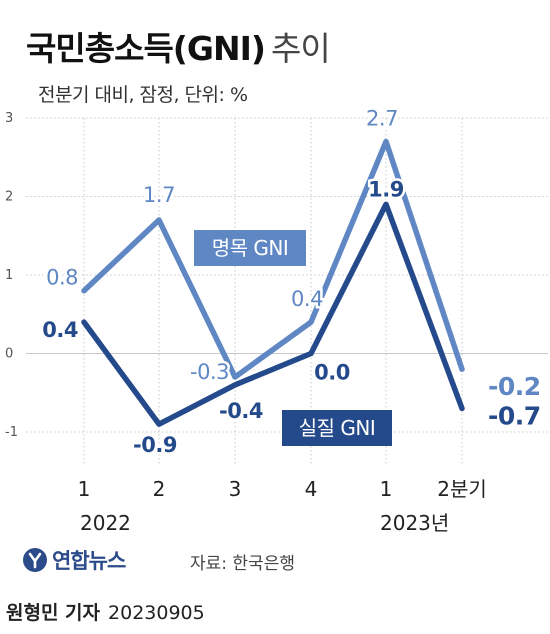  Describe the element at coordinates (307, 299) in the screenshot. I see `nominal-data-label: 0.4` at that location.